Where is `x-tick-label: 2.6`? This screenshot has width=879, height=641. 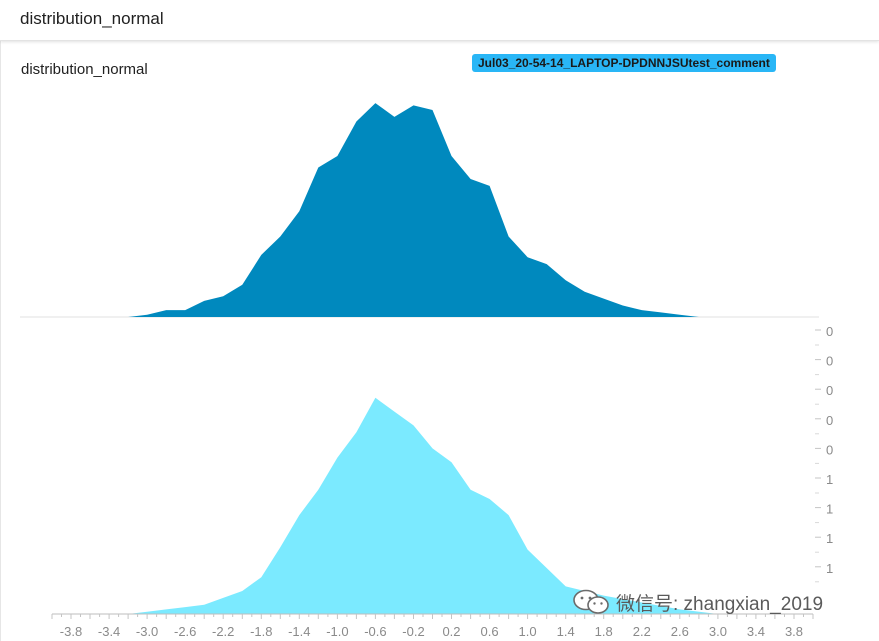
x-tick-label: 2.6 is located at coordinates (680, 631).